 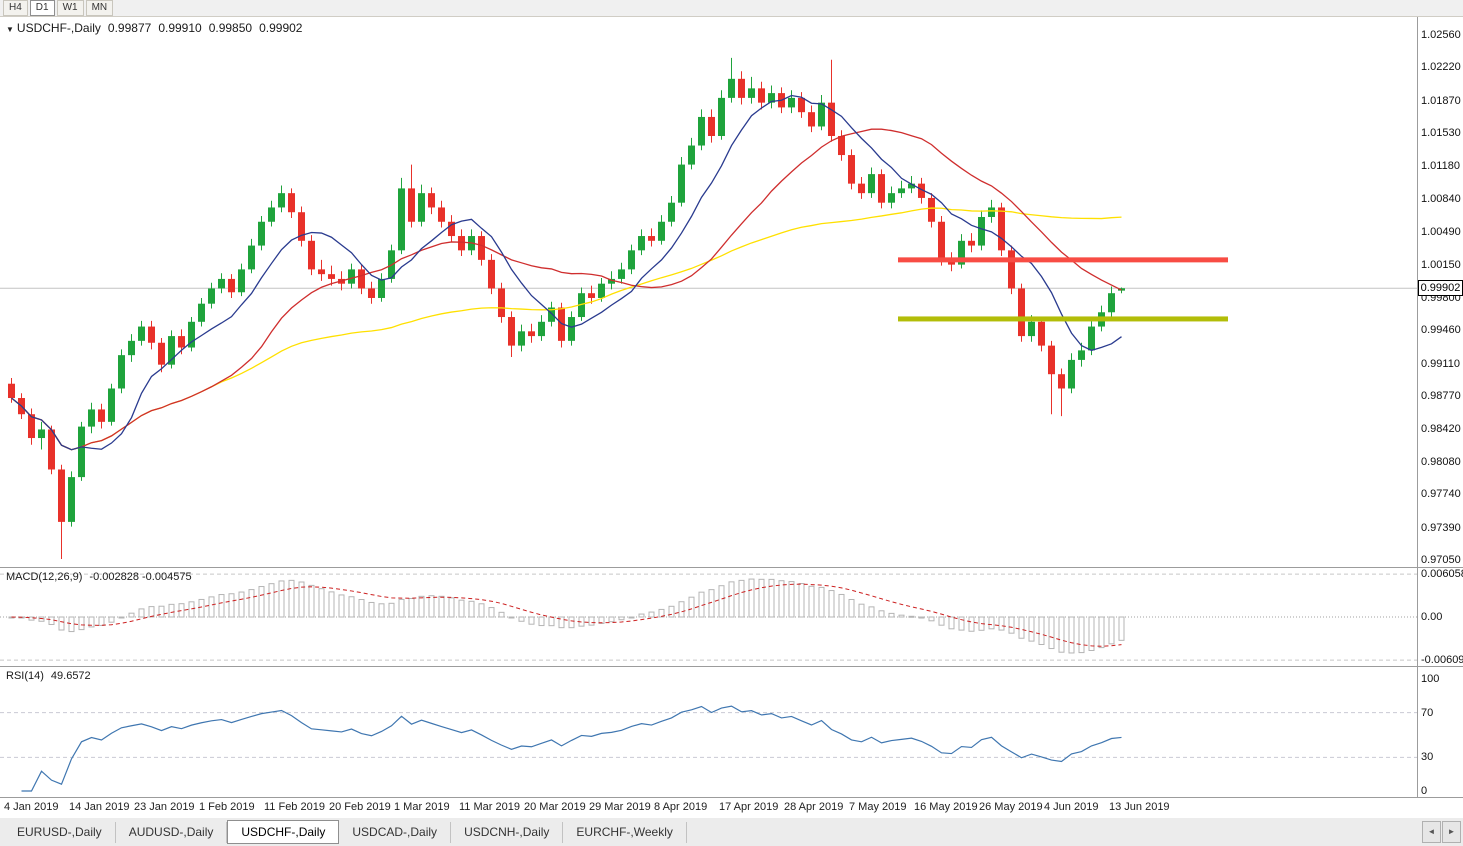 I want to click on date-axis-label: 11 Mar 2019, so click(x=489, y=807).